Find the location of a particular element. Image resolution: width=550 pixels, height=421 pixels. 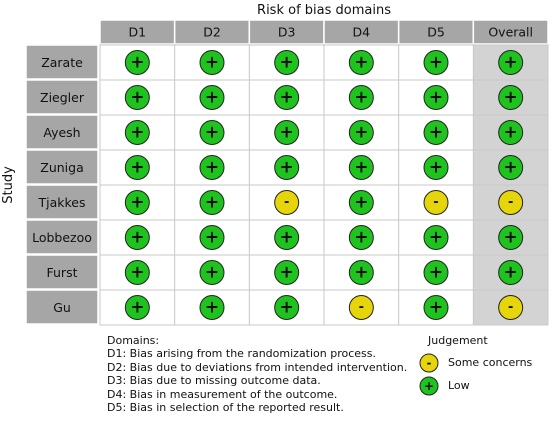

judgement-symbol-ziegler-d1: + is located at coordinates (137, 98).